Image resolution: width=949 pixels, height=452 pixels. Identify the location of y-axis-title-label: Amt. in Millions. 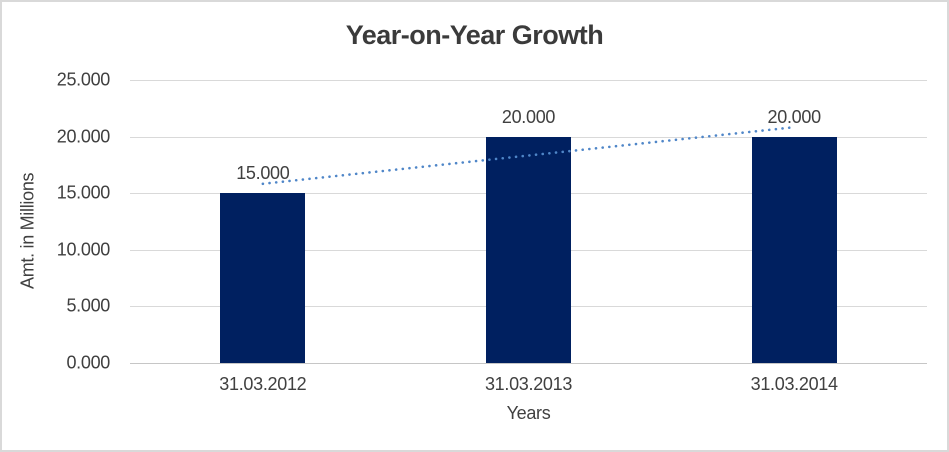
(27, 230).